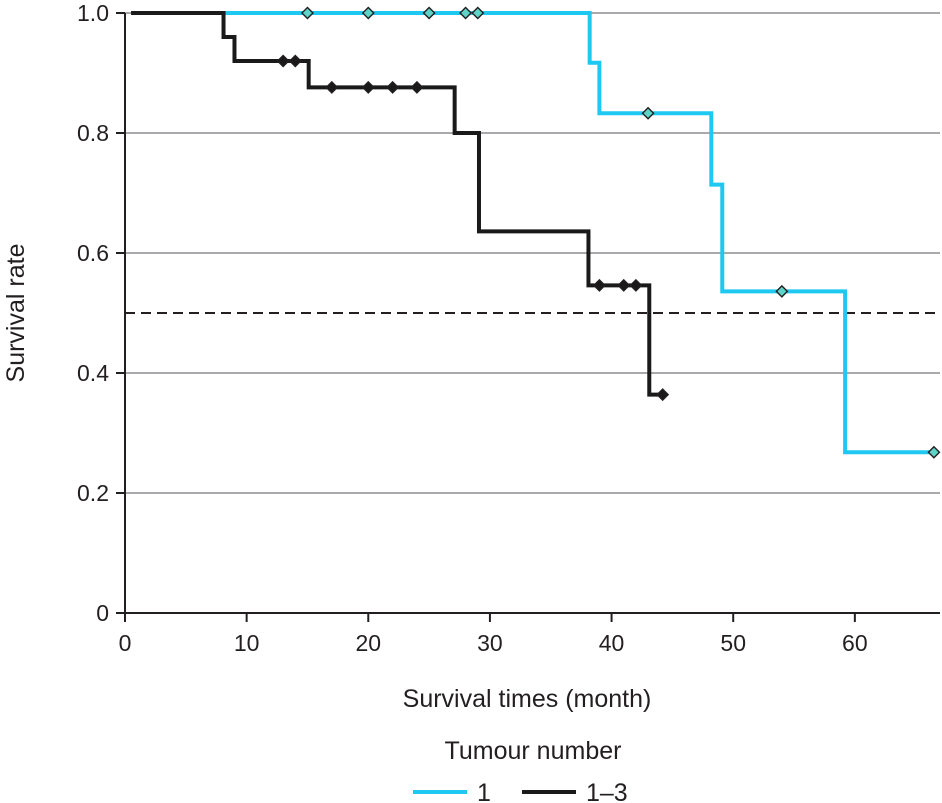  I want to click on y-tick-label: 1.0, so click(93, 13).